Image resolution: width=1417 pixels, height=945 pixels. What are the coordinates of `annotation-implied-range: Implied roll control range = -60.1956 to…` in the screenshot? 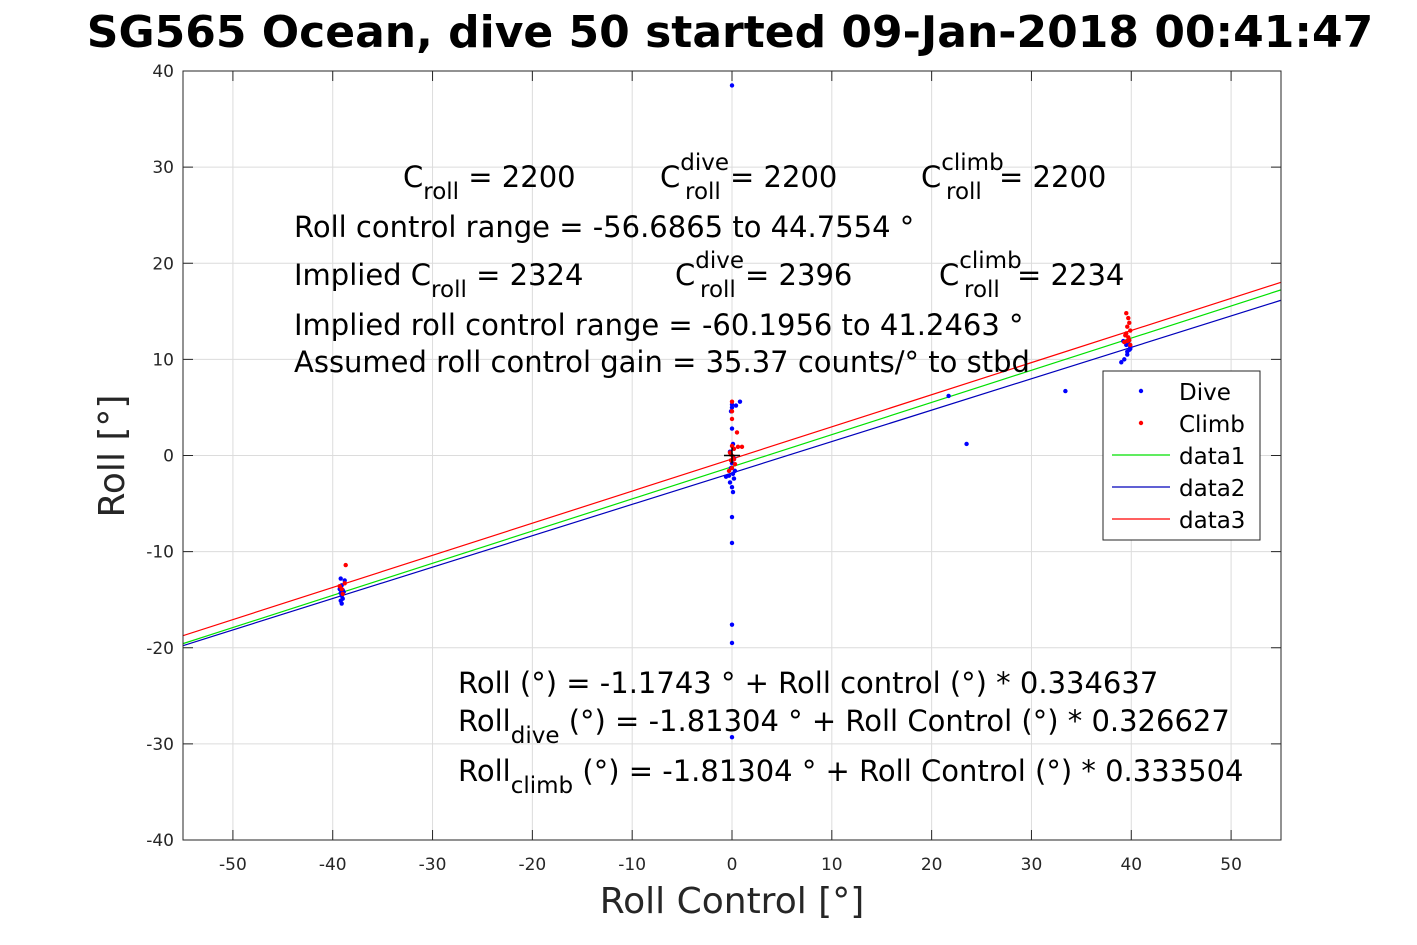 It's located at (659, 325).